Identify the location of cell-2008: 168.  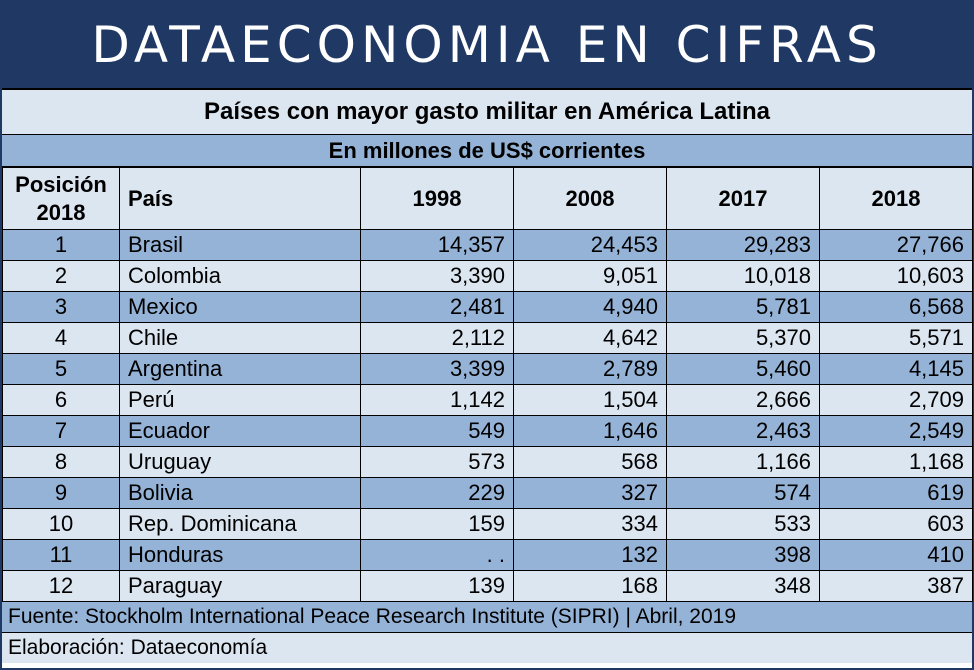
(590, 586).